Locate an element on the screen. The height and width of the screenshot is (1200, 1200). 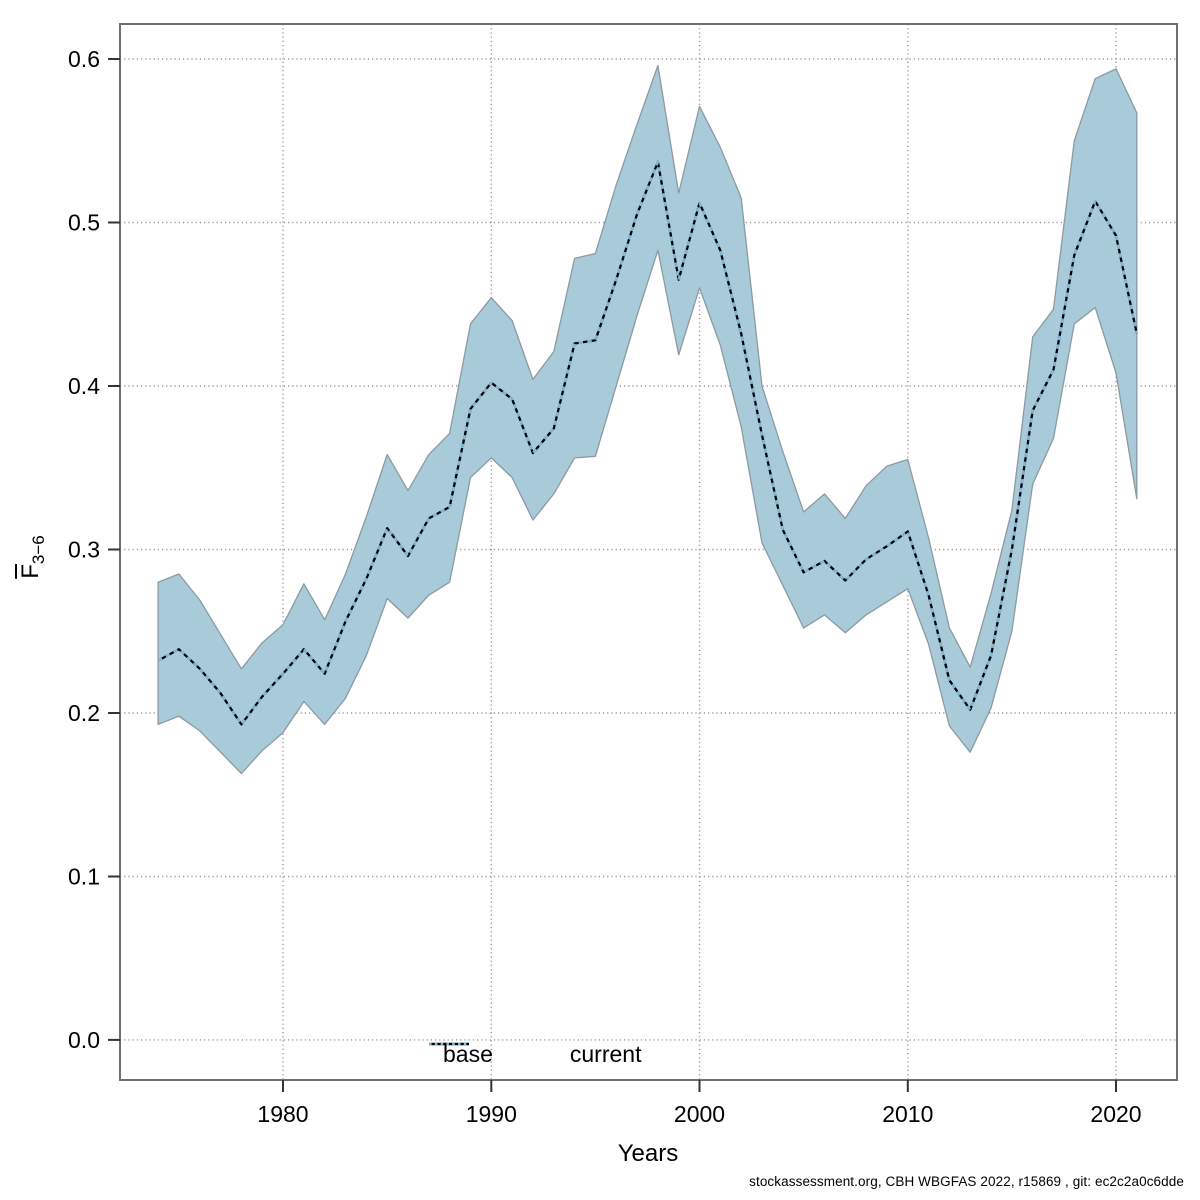
svg-text: 0.5 is located at coordinates (84, 223).